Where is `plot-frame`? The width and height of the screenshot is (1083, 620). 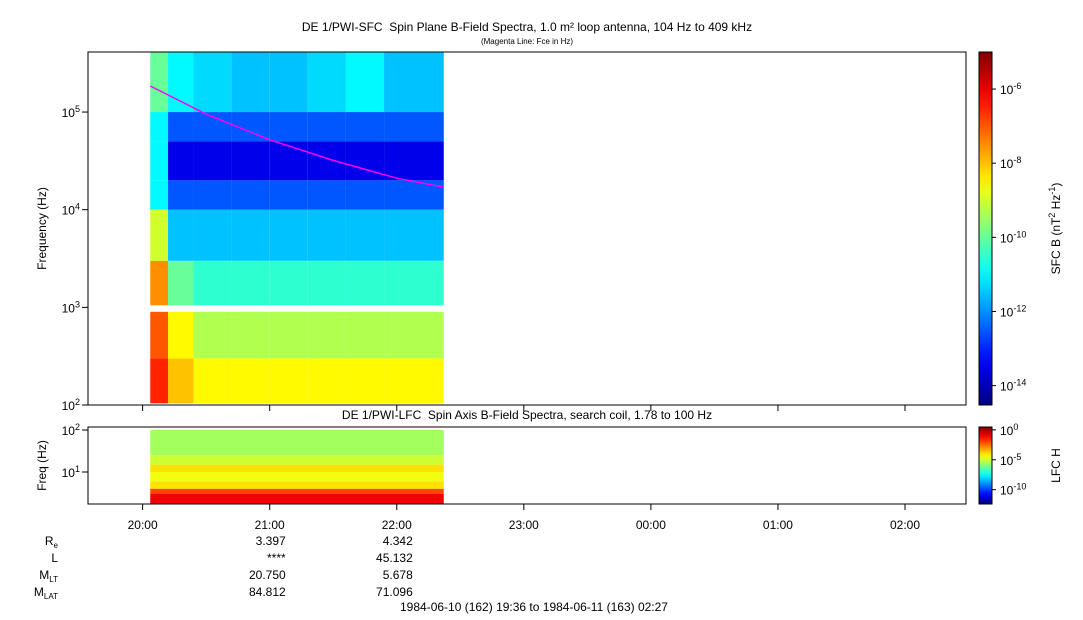
plot-frame is located at coordinates (527, 465).